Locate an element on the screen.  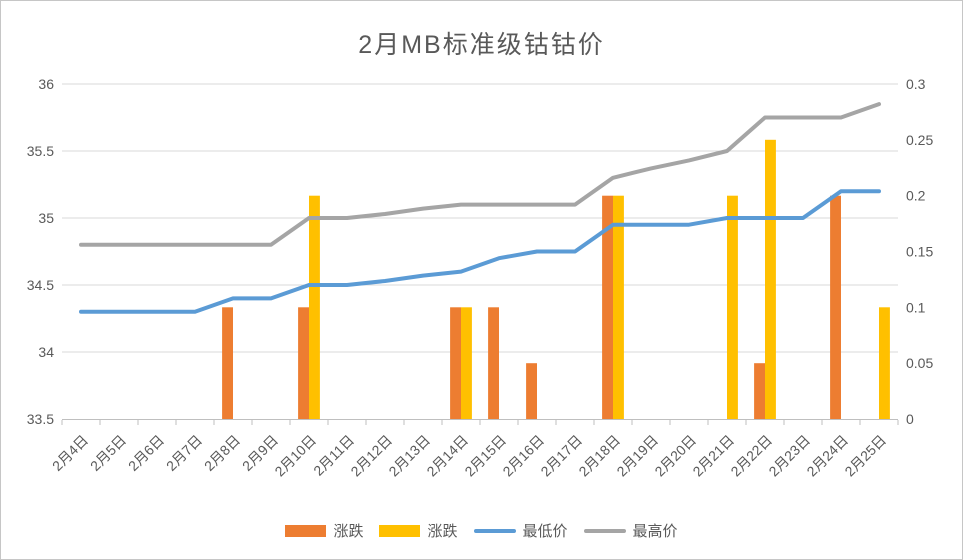
legend-item-最高价: 最高价 is located at coordinates (630, 530).